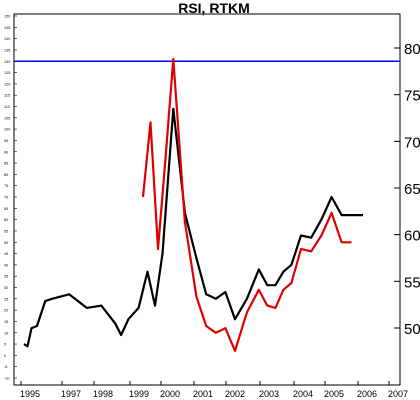 This screenshot has height=400, width=420. Describe the element at coordinates (7, 50) in the screenshot. I see `left-tick-label: 135` at that location.